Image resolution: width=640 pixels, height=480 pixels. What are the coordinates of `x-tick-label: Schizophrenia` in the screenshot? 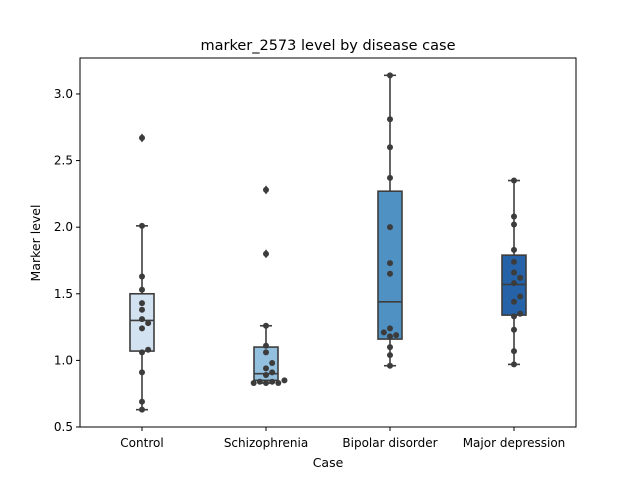 It's located at (266, 443).